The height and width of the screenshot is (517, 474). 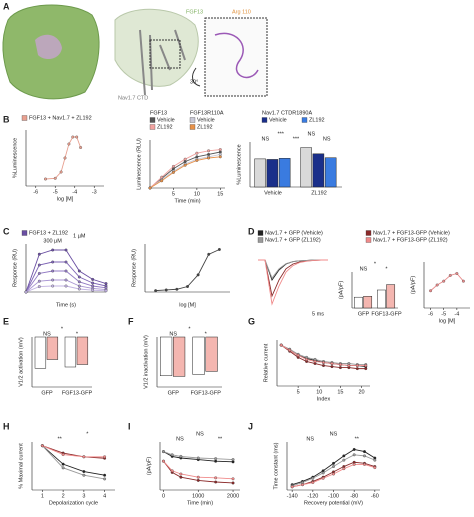 What do you see at coordinates (241, 12) in the screenshot?
I see `image-label: Arg 110` at bounding box center [241, 12].